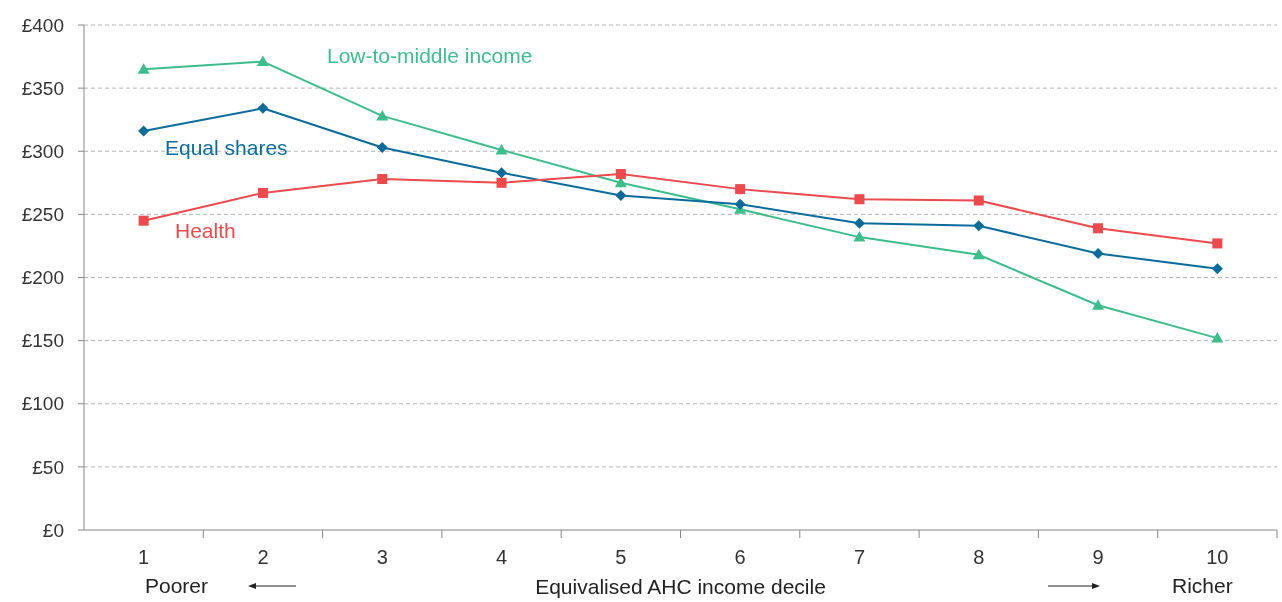  Describe the element at coordinates (859, 557) in the screenshot. I see `x-tick-label: 7` at that location.